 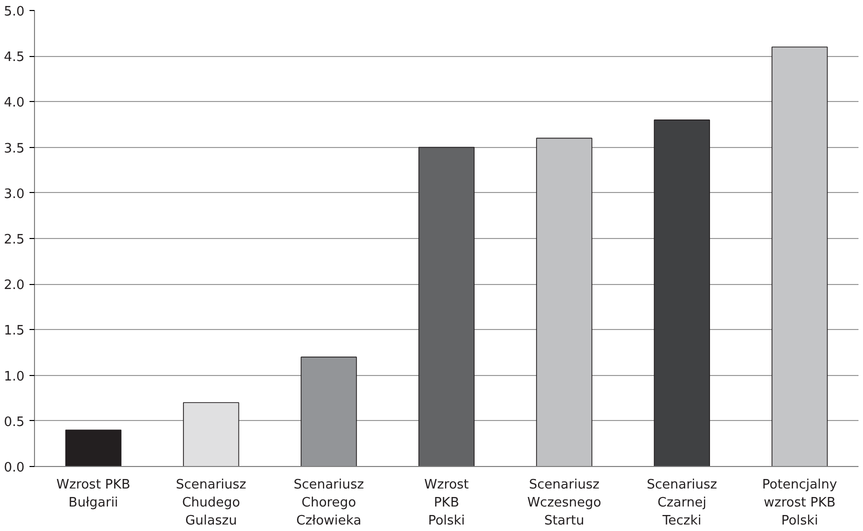 What do you see at coordinates (14, 148) in the screenshot?
I see `y-tick-label: 3.5` at bounding box center [14, 148].